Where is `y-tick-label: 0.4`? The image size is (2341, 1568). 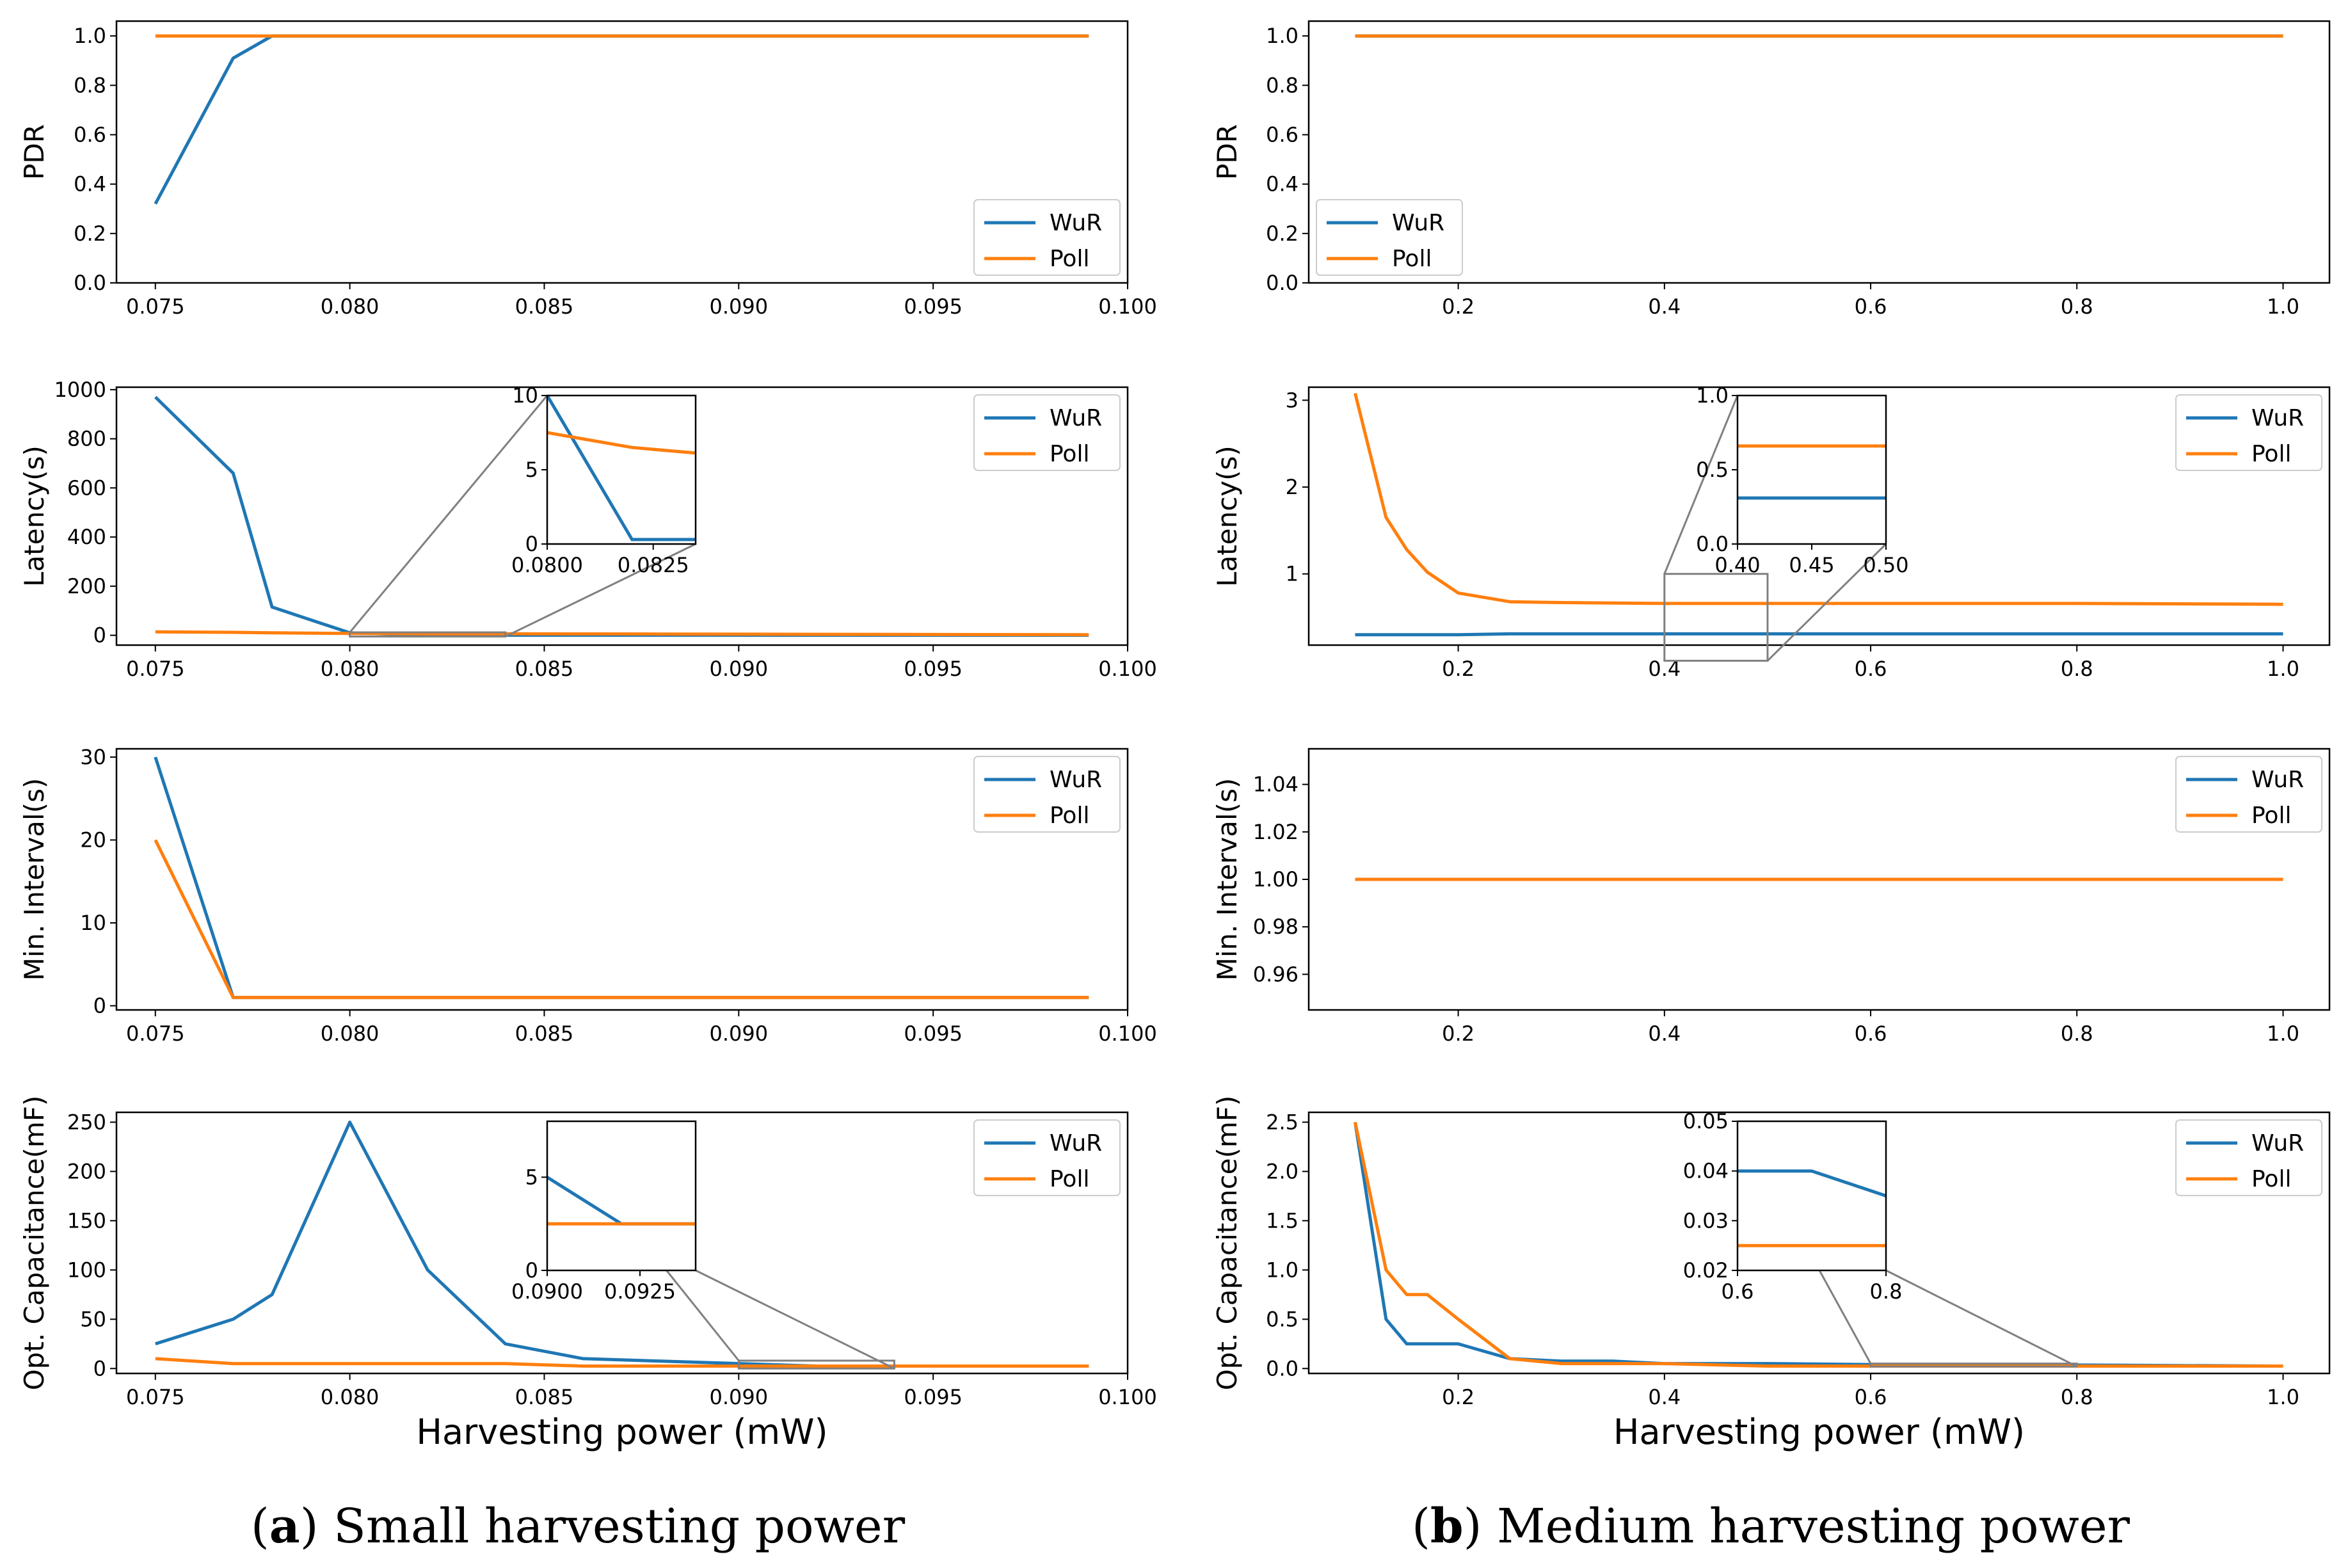
y-tick-label: 0.4 is located at coordinates (1282, 184).